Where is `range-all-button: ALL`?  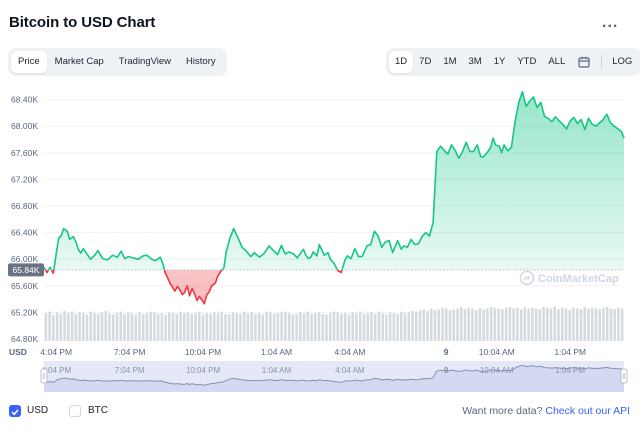 range-all-button: ALL is located at coordinates (557, 61).